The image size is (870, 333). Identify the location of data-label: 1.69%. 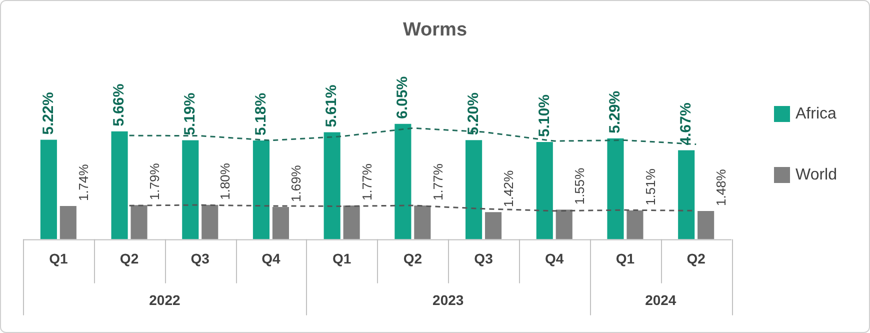
(296, 183).